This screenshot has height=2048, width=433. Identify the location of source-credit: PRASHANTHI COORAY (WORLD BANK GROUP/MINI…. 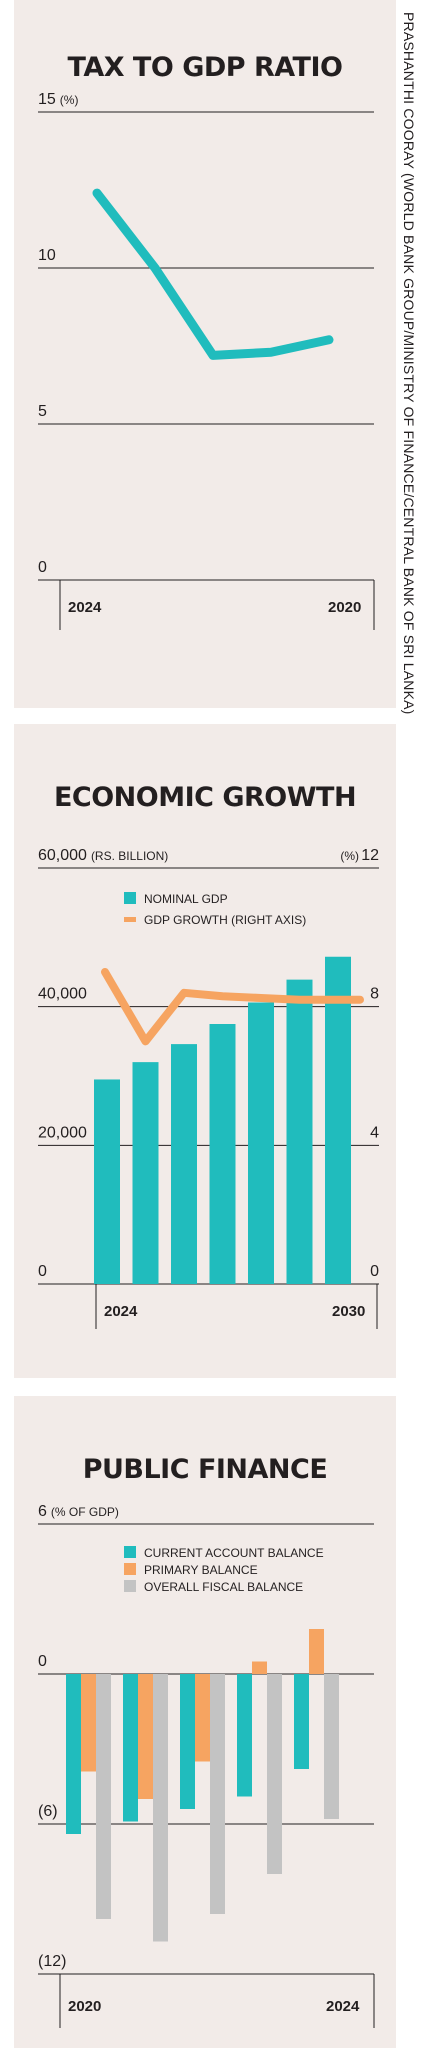
(409, 363).